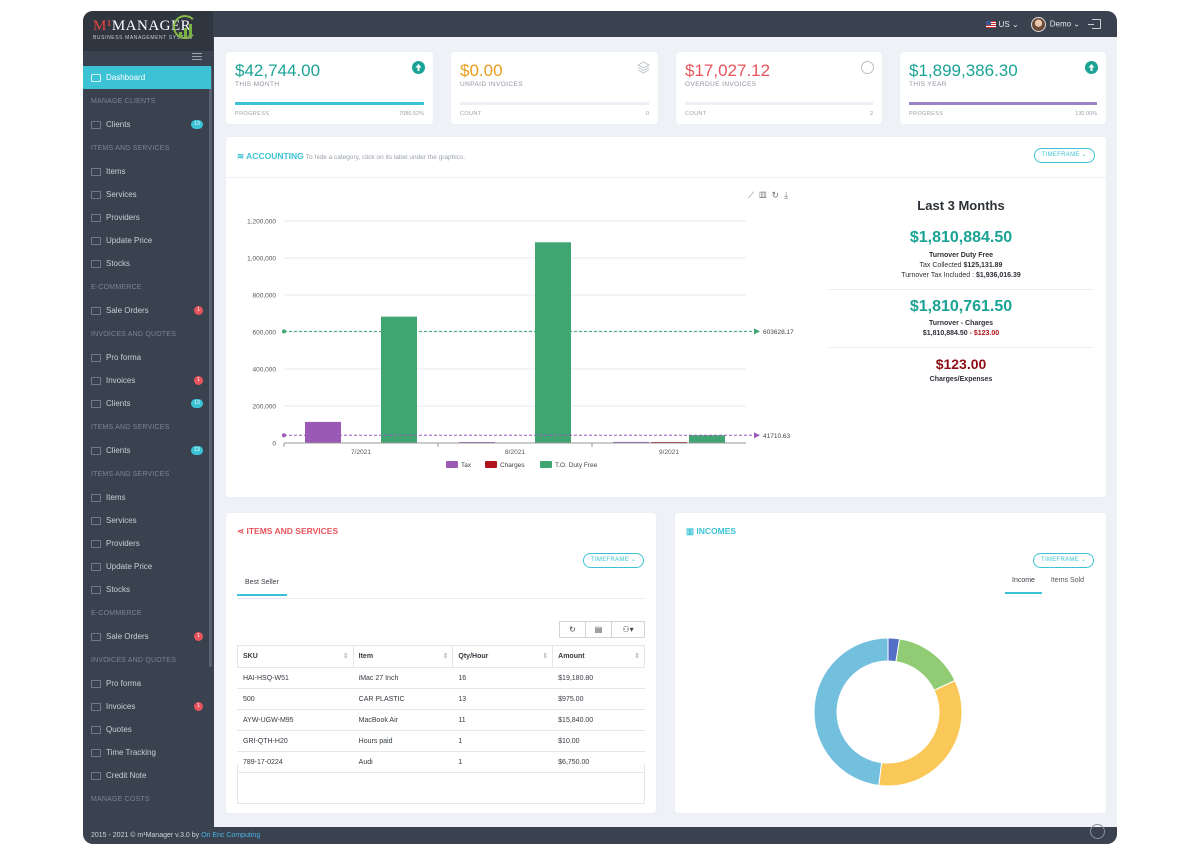 This screenshot has height=855, width=1200. What do you see at coordinates (96, 263) in the screenshot?
I see `stocks-icon` at bounding box center [96, 263].